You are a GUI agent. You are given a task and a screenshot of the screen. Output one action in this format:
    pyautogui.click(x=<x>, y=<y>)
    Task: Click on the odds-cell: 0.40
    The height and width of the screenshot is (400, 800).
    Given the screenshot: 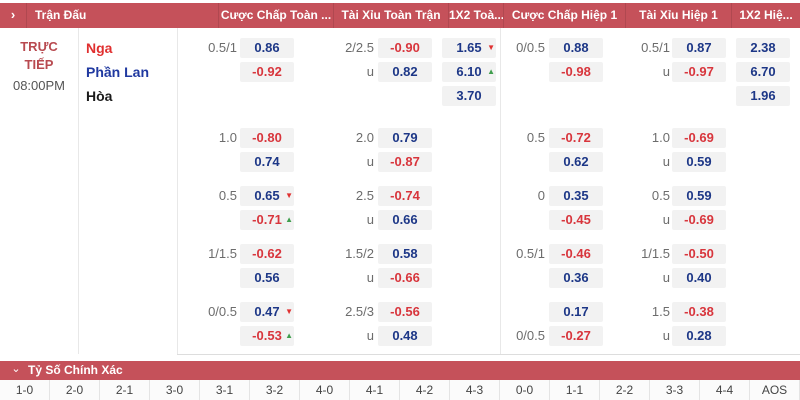 What is the action you would take?
    pyautogui.click(x=699, y=278)
    